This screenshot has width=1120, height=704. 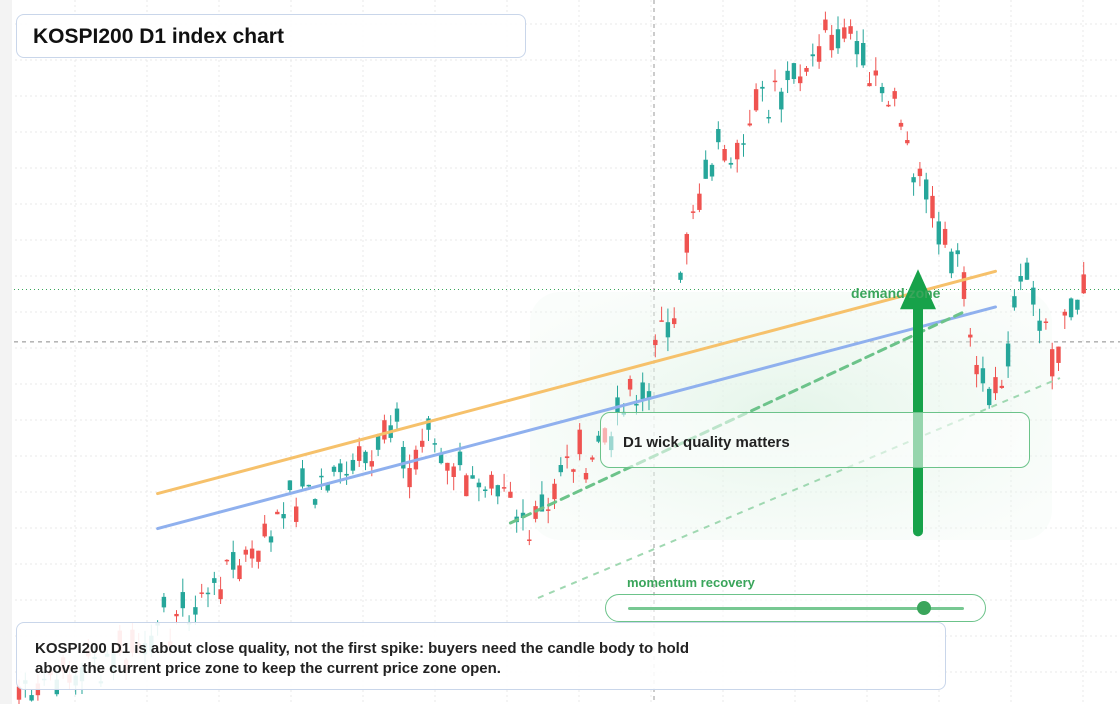 I want to click on momentum-slider-track, so click(x=796, y=608).